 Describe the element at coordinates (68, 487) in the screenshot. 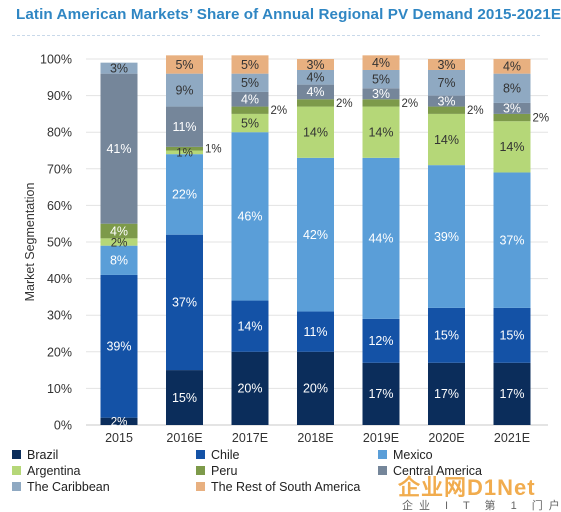

I see `legend-label: The Caribbean` at that location.